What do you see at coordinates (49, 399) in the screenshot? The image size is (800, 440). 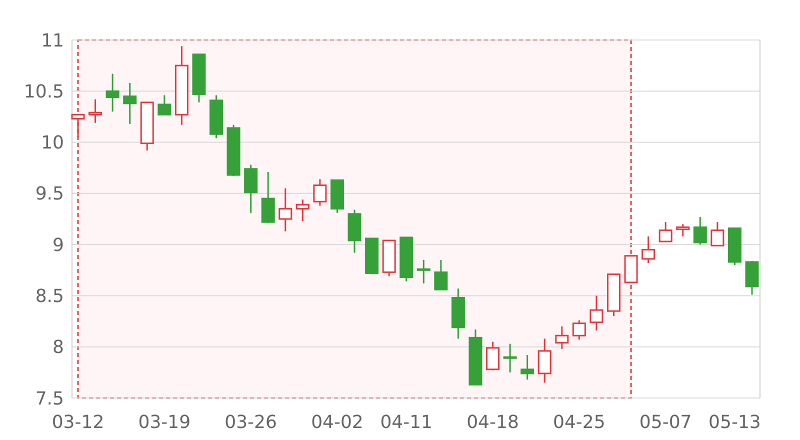 I see `y-tick-label: 7.5` at bounding box center [49, 399].